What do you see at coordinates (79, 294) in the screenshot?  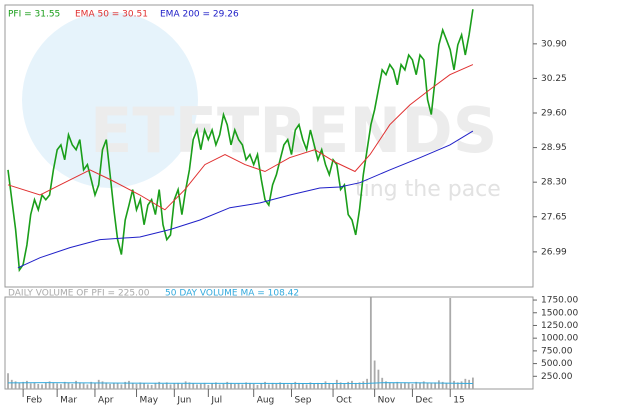 I see `legend-entry: DAILY VOLUME OF PFI = 225.00` at bounding box center [79, 294].